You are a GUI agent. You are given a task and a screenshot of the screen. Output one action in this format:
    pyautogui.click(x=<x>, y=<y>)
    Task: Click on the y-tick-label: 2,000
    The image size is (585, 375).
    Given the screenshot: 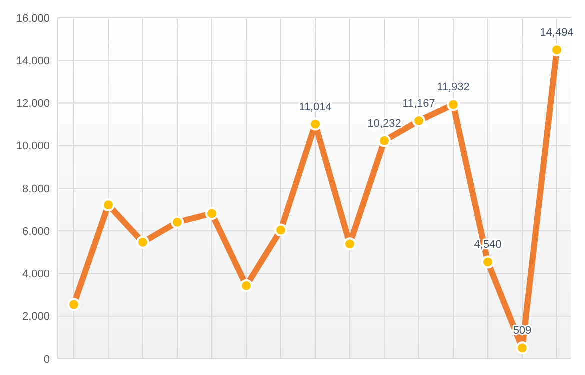 What is the action you would take?
    pyautogui.click(x=36, y=317)
    